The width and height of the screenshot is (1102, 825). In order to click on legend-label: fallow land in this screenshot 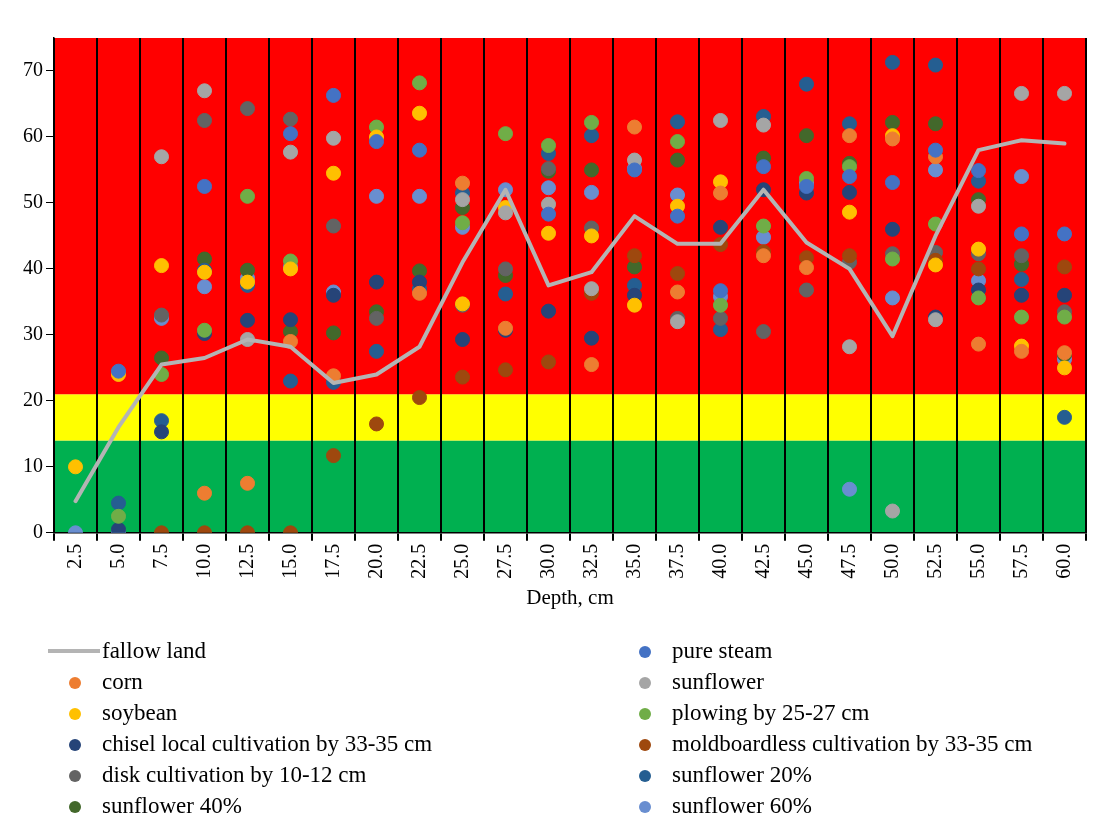, I will do `click(154, 650)`.